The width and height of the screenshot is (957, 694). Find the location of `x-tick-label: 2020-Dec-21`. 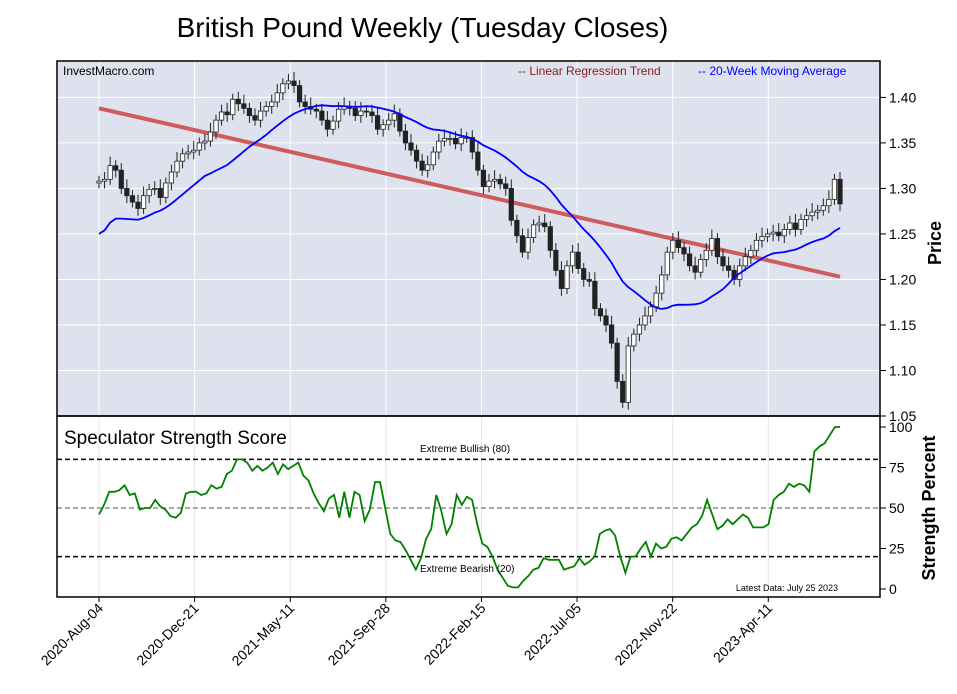

x-tick-label: 2020-Dec-21 is located at coordinates (167, 634).